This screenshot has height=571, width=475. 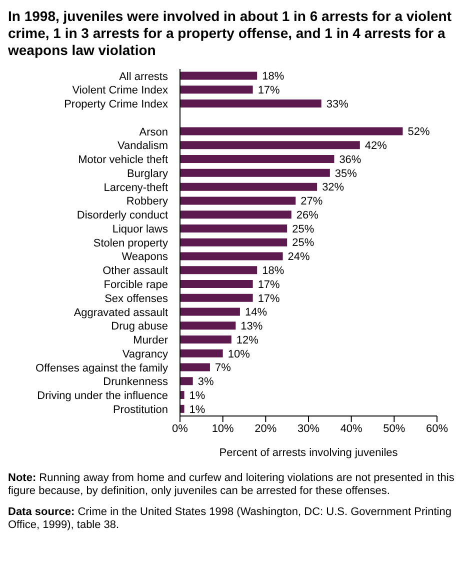 I want to click on y-tick-label: Sex offenses, so click(x=136, y=298).